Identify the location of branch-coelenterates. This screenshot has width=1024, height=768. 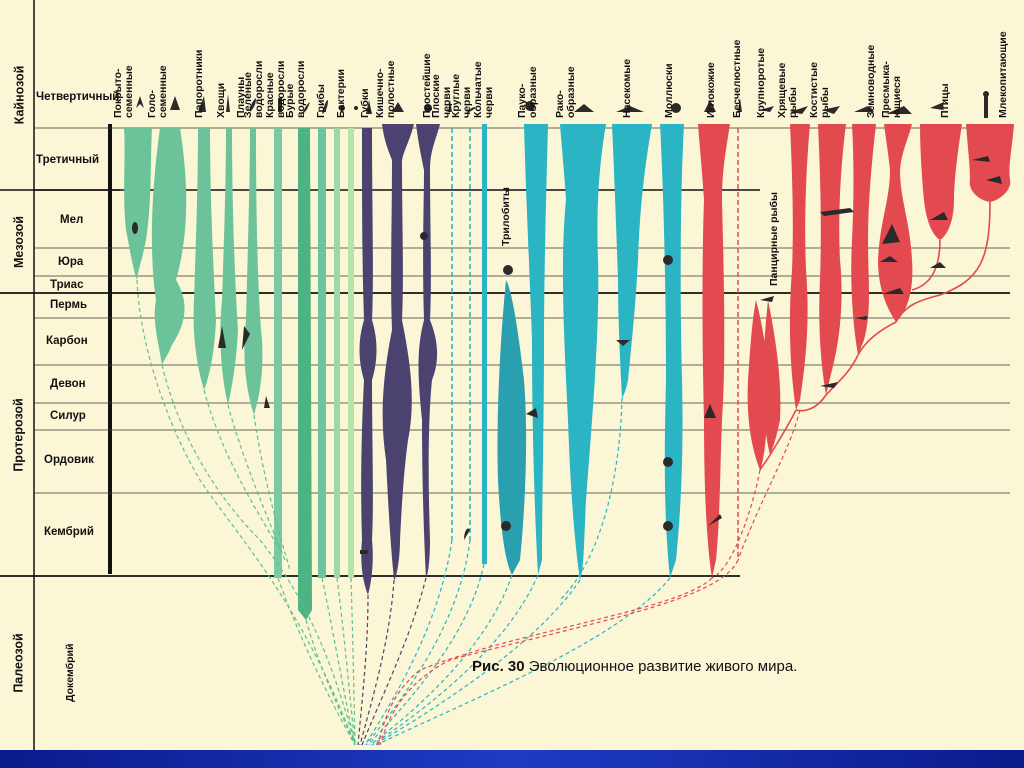
(398, 352).